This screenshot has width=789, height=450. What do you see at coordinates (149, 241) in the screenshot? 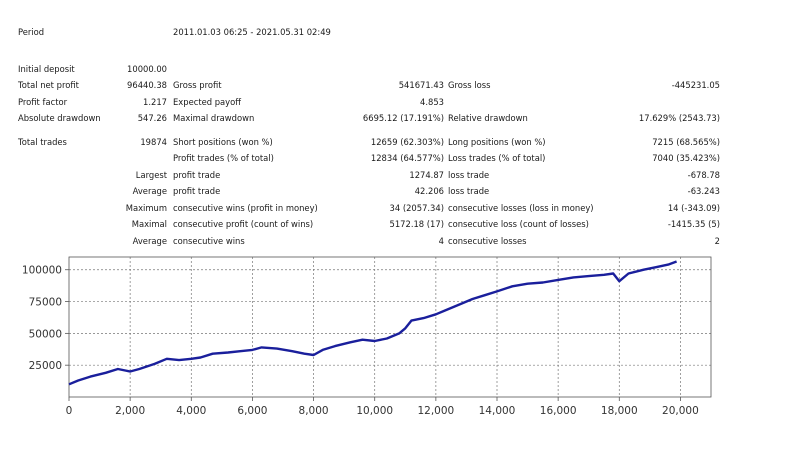
I see `average2-label: Average` at bounding box center [149, 241].